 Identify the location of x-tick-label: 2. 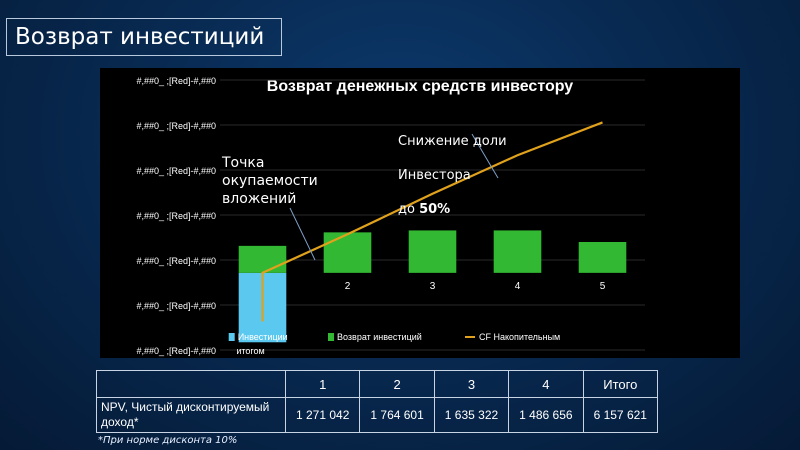
(348, 286).